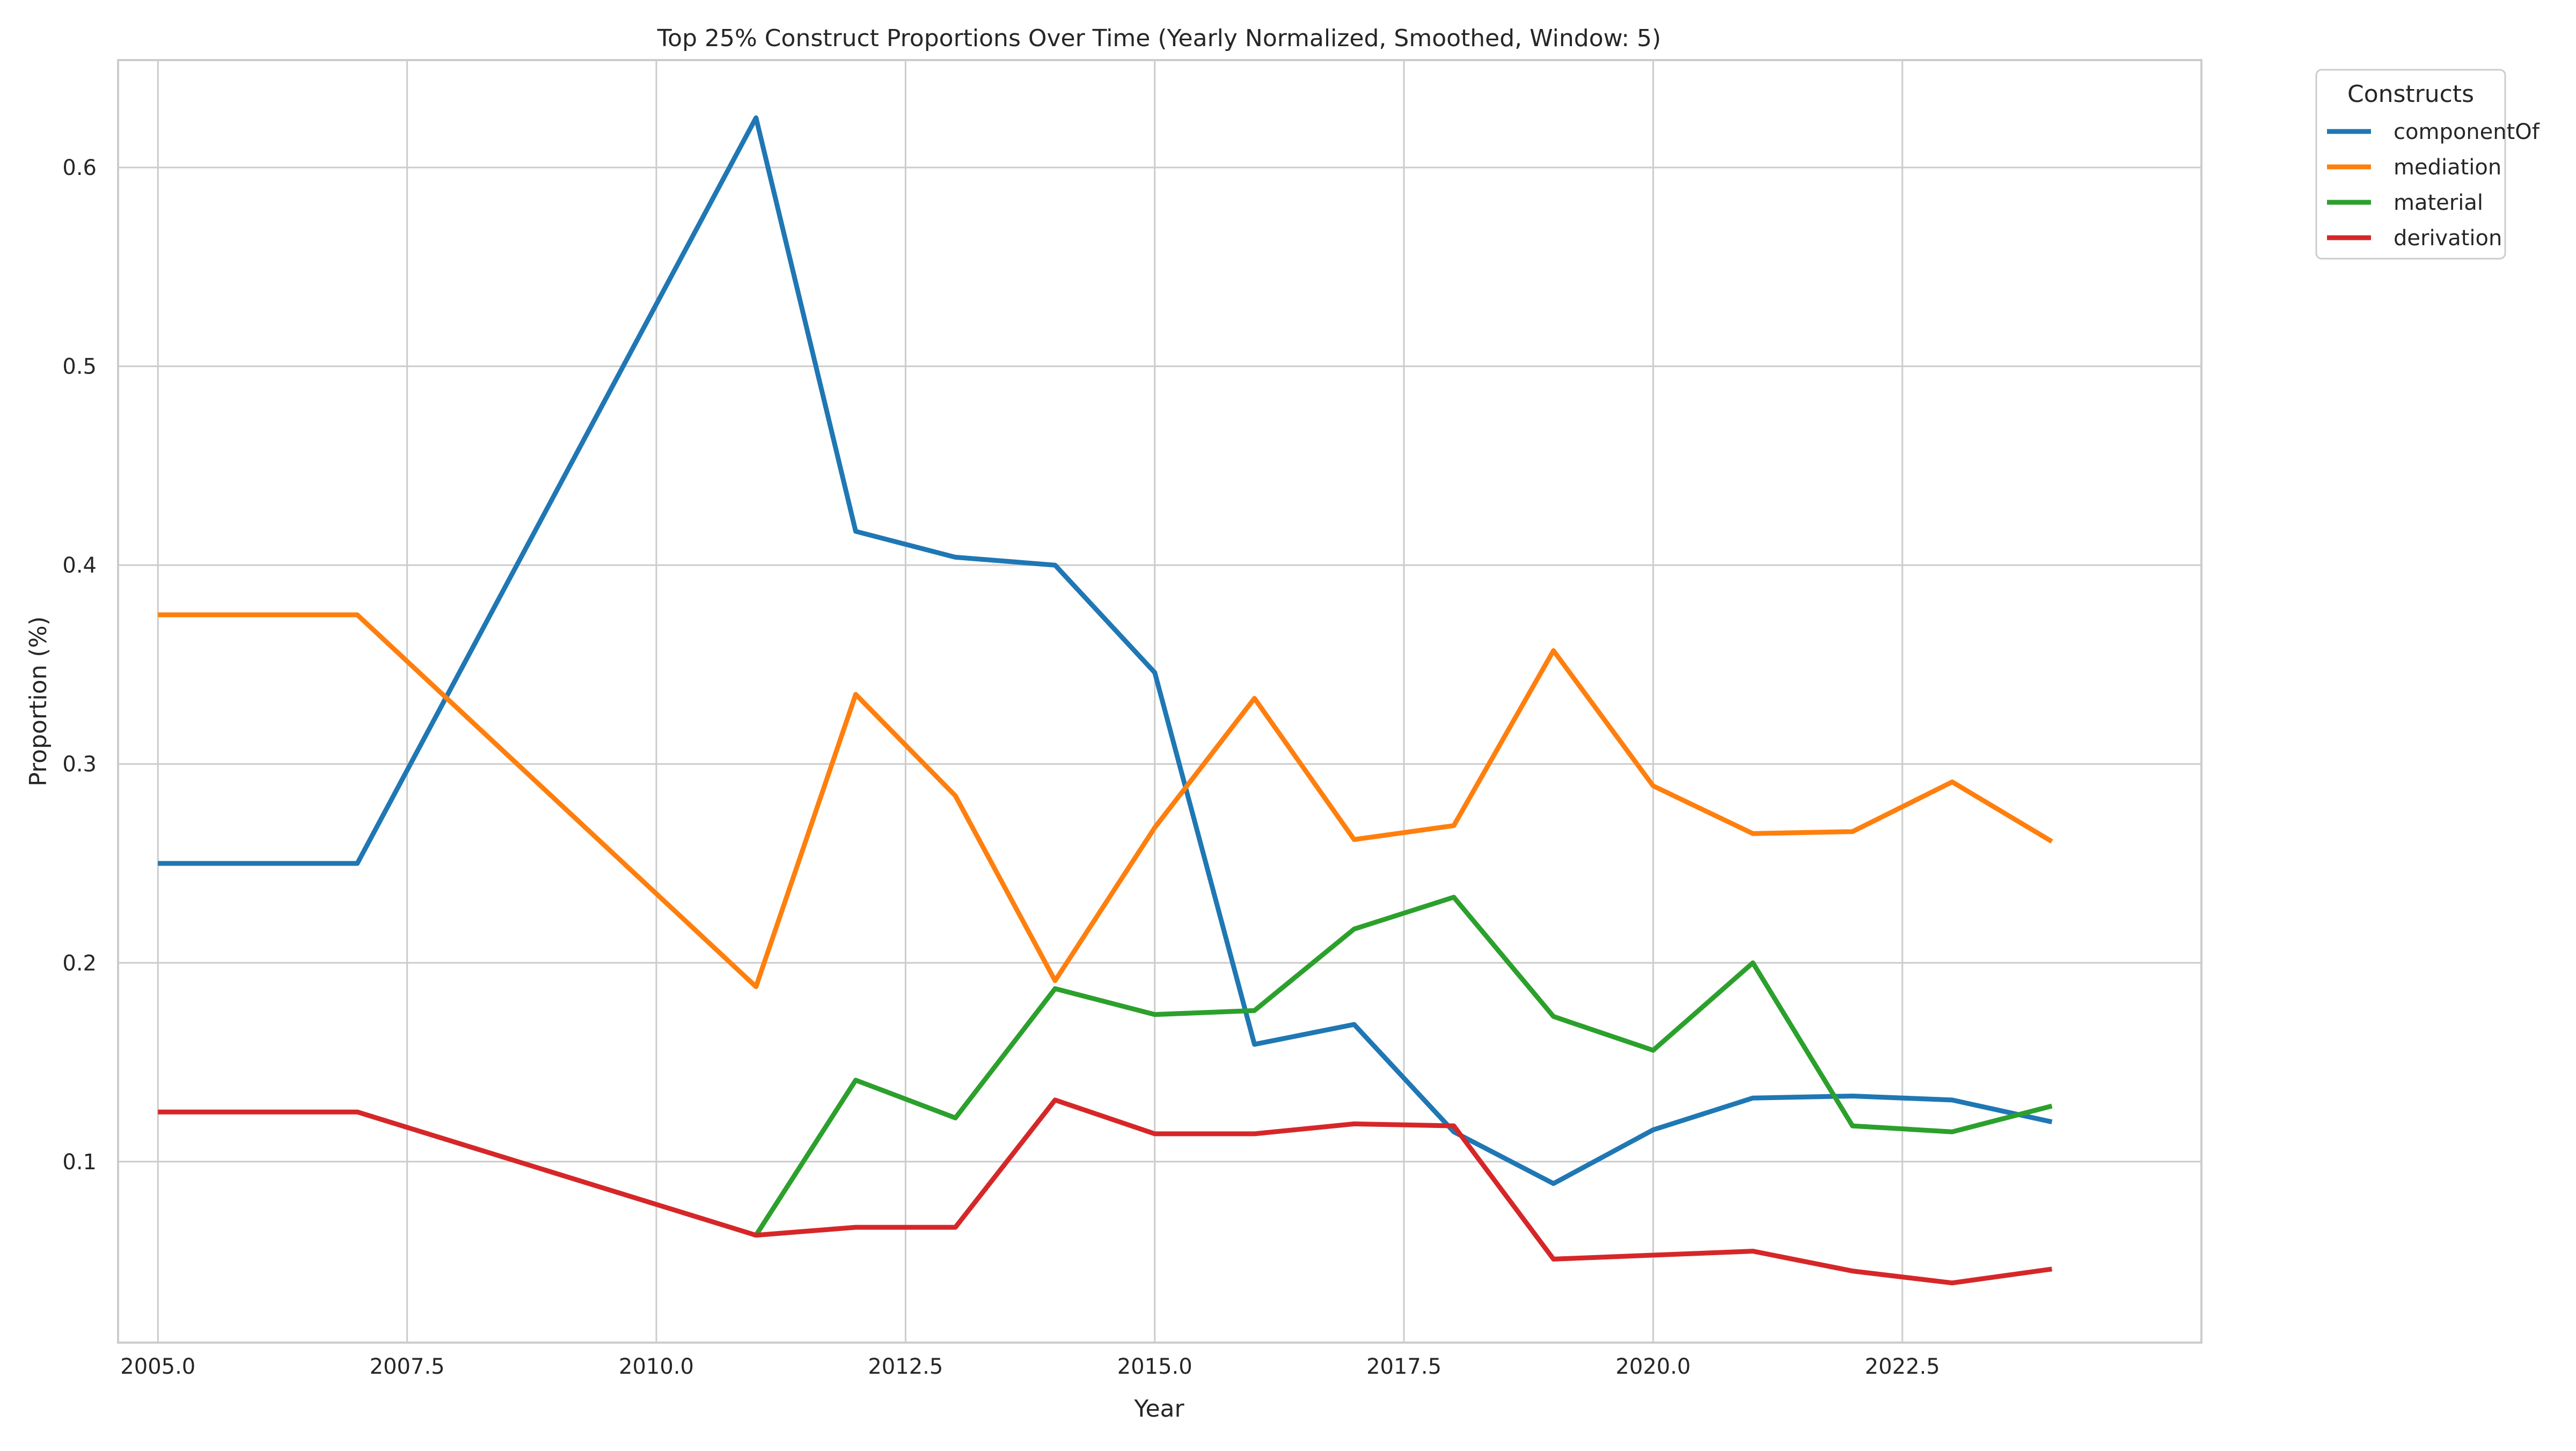 The height and width of the screenshot is (1451, 2576). I want to click on x-tick-label: 2005.0, so click(157, 1366).